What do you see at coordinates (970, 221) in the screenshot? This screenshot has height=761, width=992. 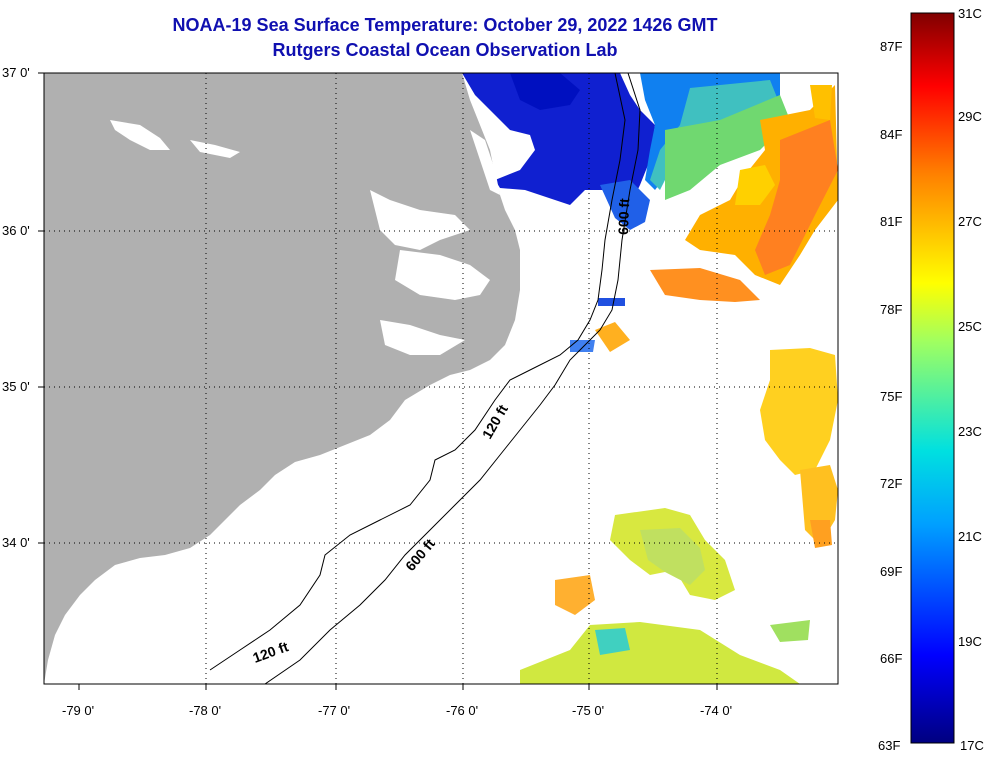 I see `cb-c-27: 27C` at bounding box center [970, 221].